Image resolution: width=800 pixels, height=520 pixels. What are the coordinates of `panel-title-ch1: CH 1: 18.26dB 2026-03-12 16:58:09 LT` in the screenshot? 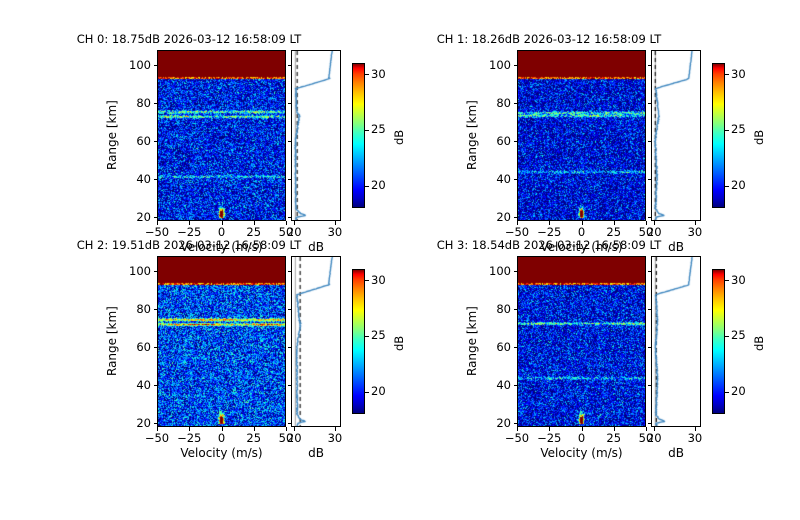 It's located at (549, 39).